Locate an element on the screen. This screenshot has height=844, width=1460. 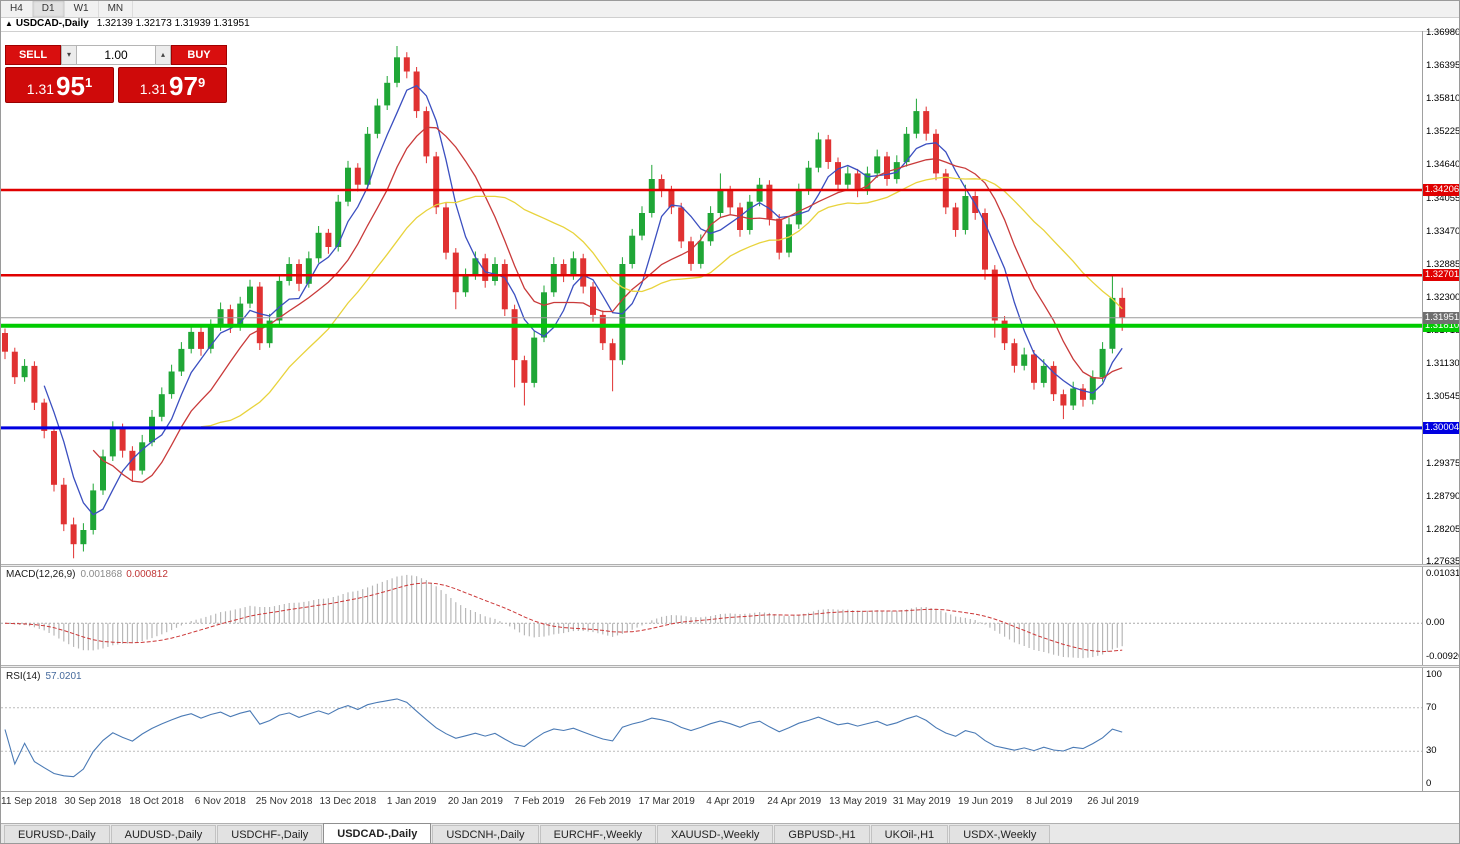
chart-tab-audusd: AUDUSD-,Daily is located at coordinates (163, 834).